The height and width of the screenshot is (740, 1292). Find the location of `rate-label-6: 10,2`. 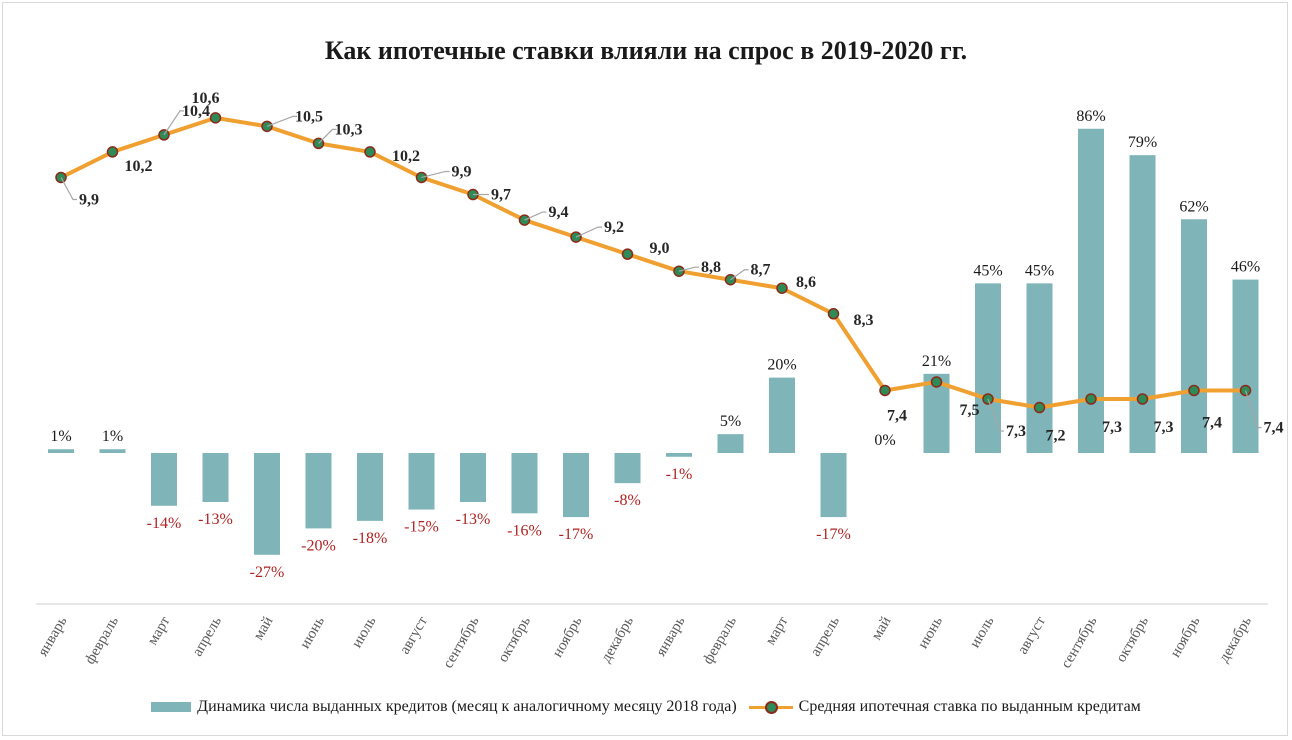

rate-label-6: 10,2 is located at coordinates (406, 156).